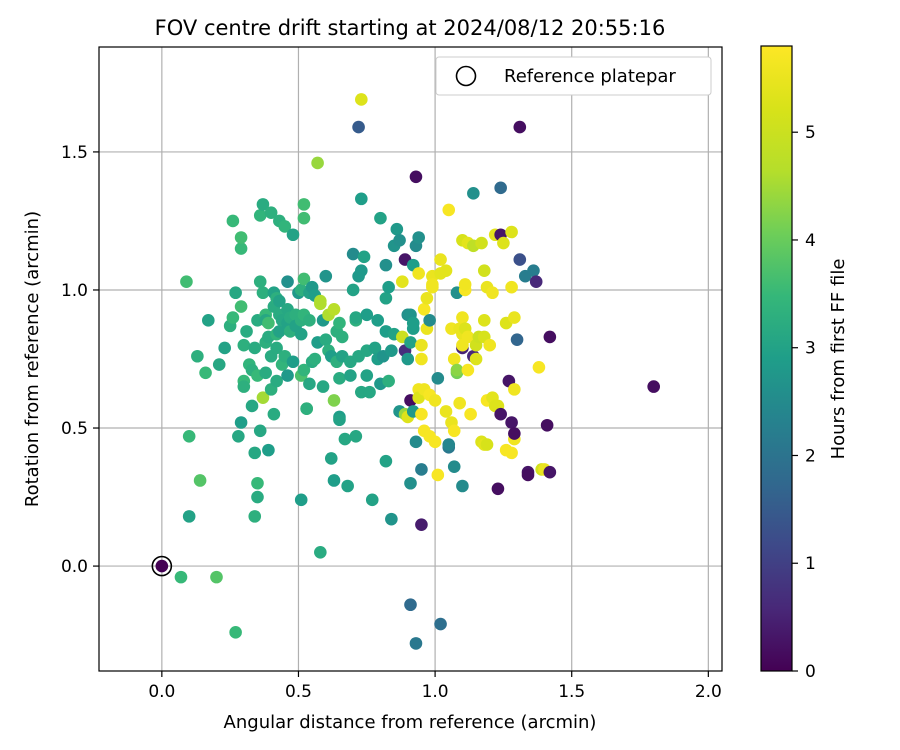 The width and height of the screenshot is (900, 750). Describe the element at coordinates (410, 722) in the screenshot. I see `x-axis-label: Angular distance from reference (arcmin)` at that location.